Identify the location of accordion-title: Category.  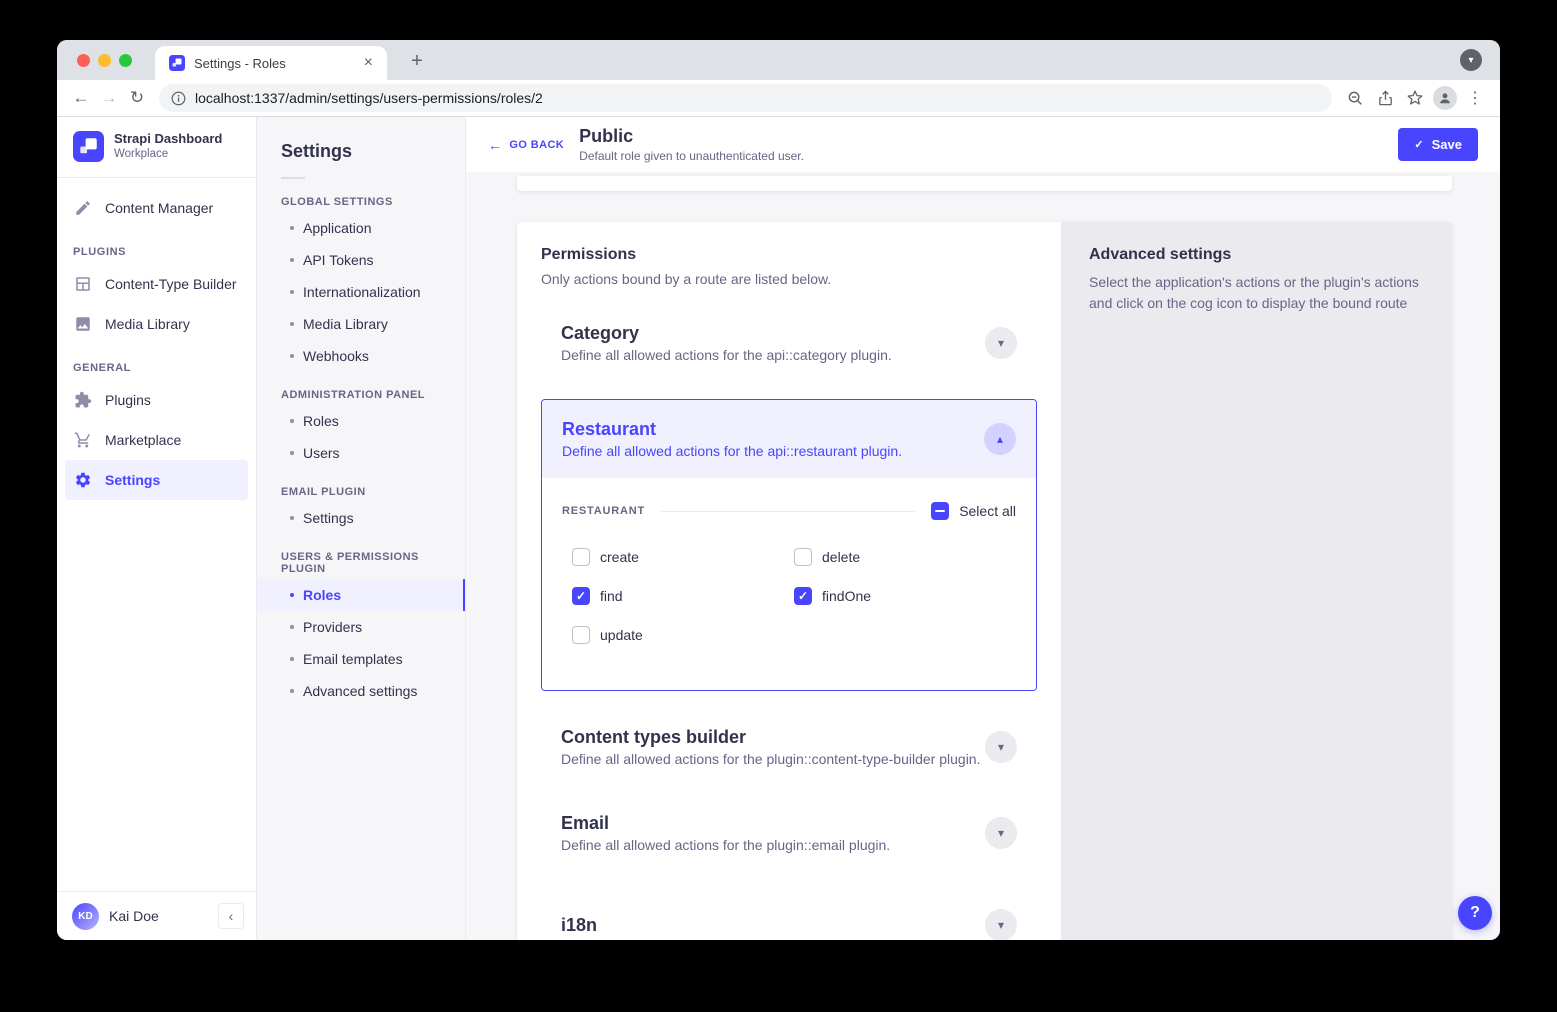
(600, 333).